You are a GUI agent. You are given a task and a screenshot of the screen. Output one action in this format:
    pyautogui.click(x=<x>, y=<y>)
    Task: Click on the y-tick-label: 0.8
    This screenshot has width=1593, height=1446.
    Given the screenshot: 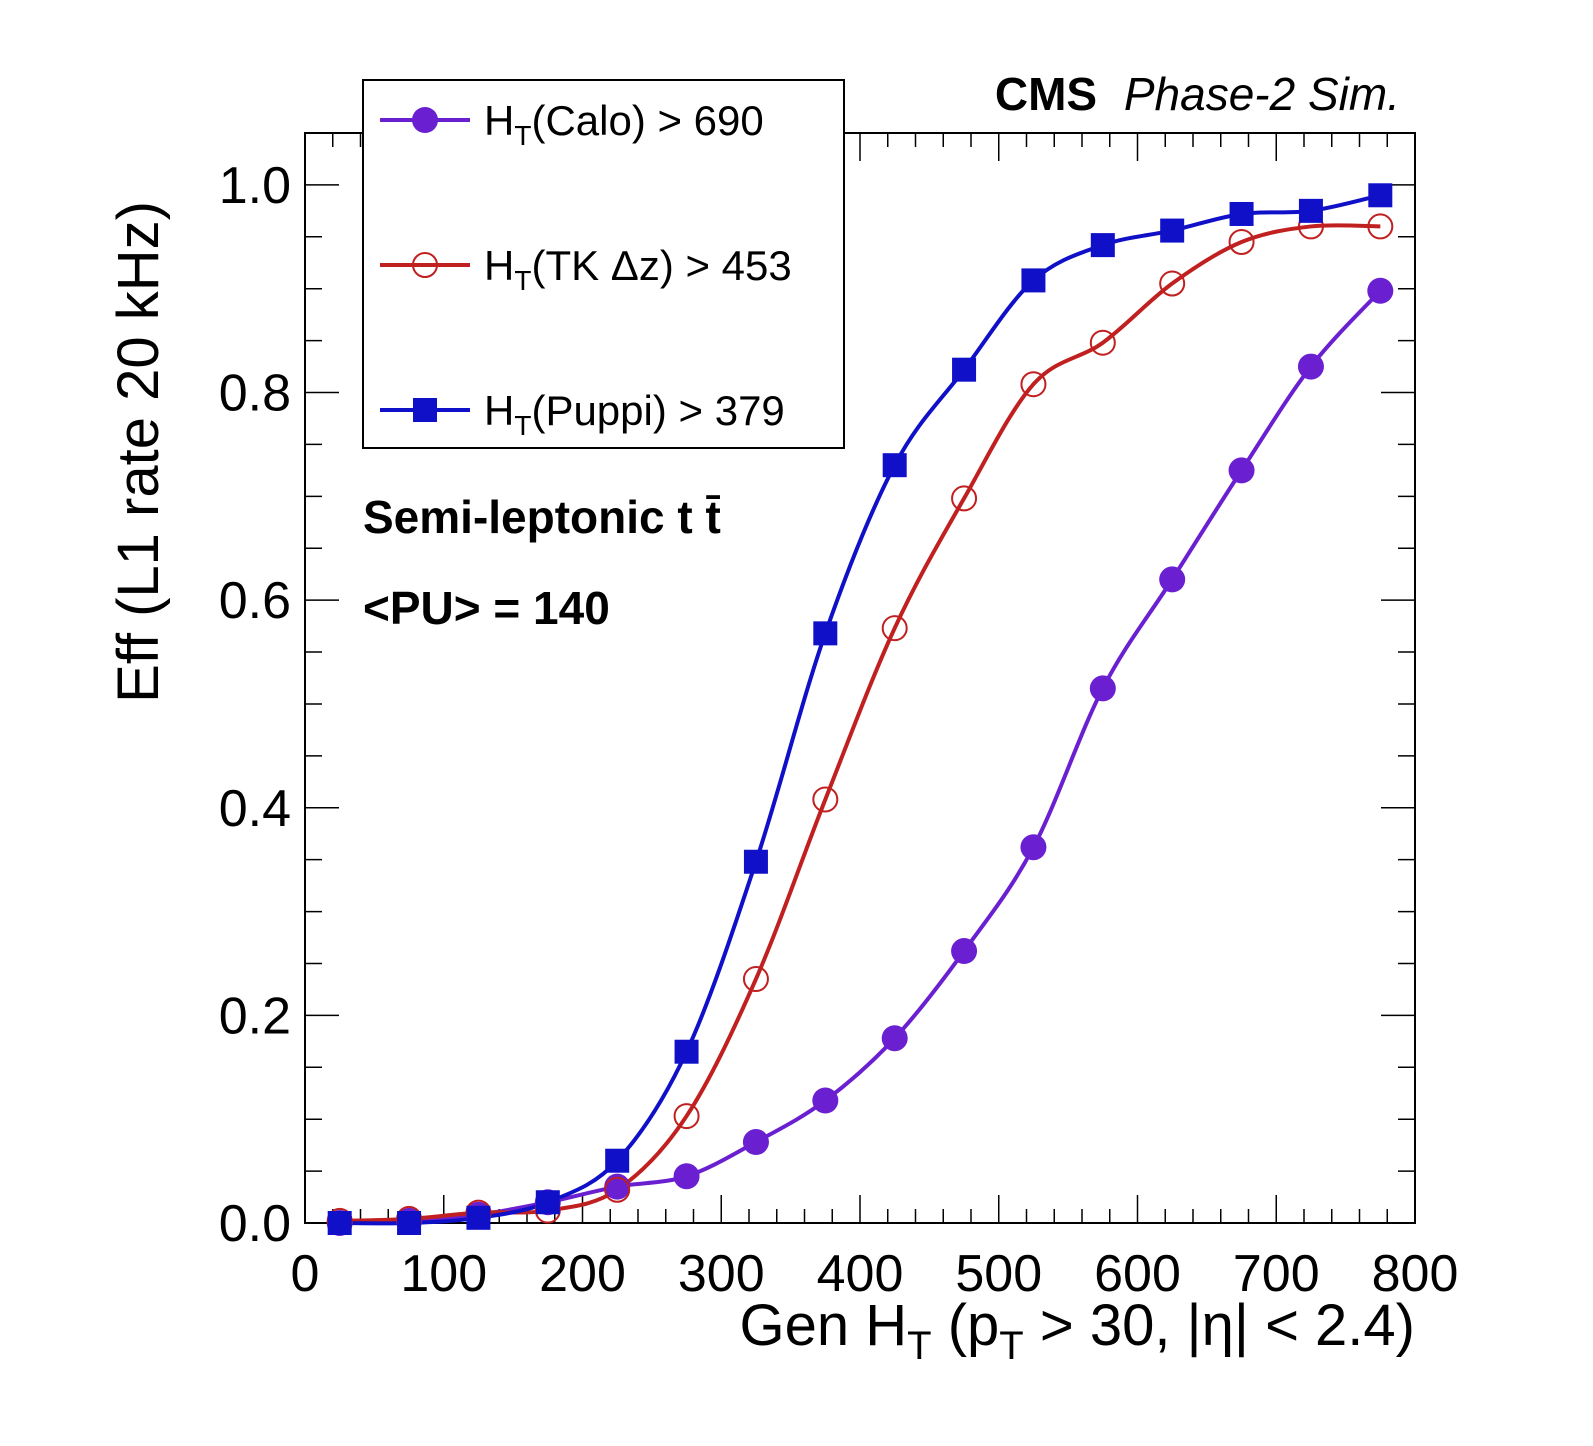 What is the action you would take?
    pyautogui.click(x=255, y=394)
    